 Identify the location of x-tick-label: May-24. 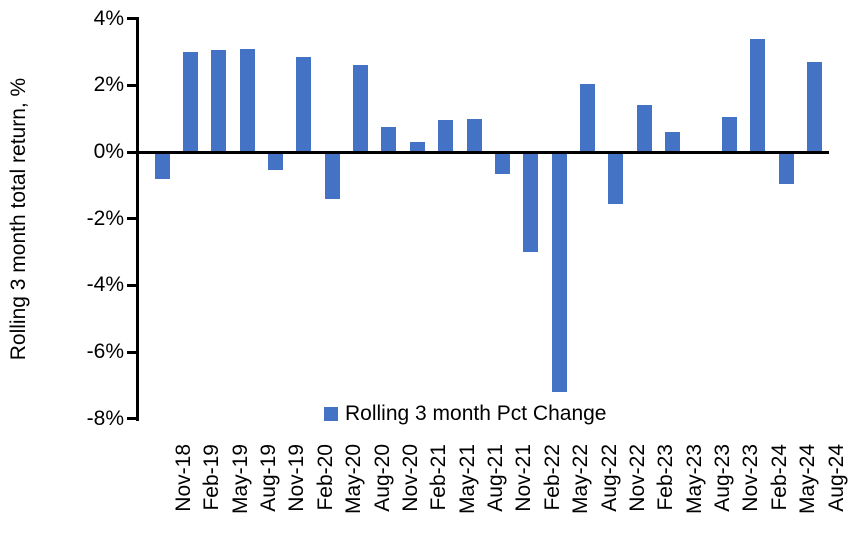
(808, 479).